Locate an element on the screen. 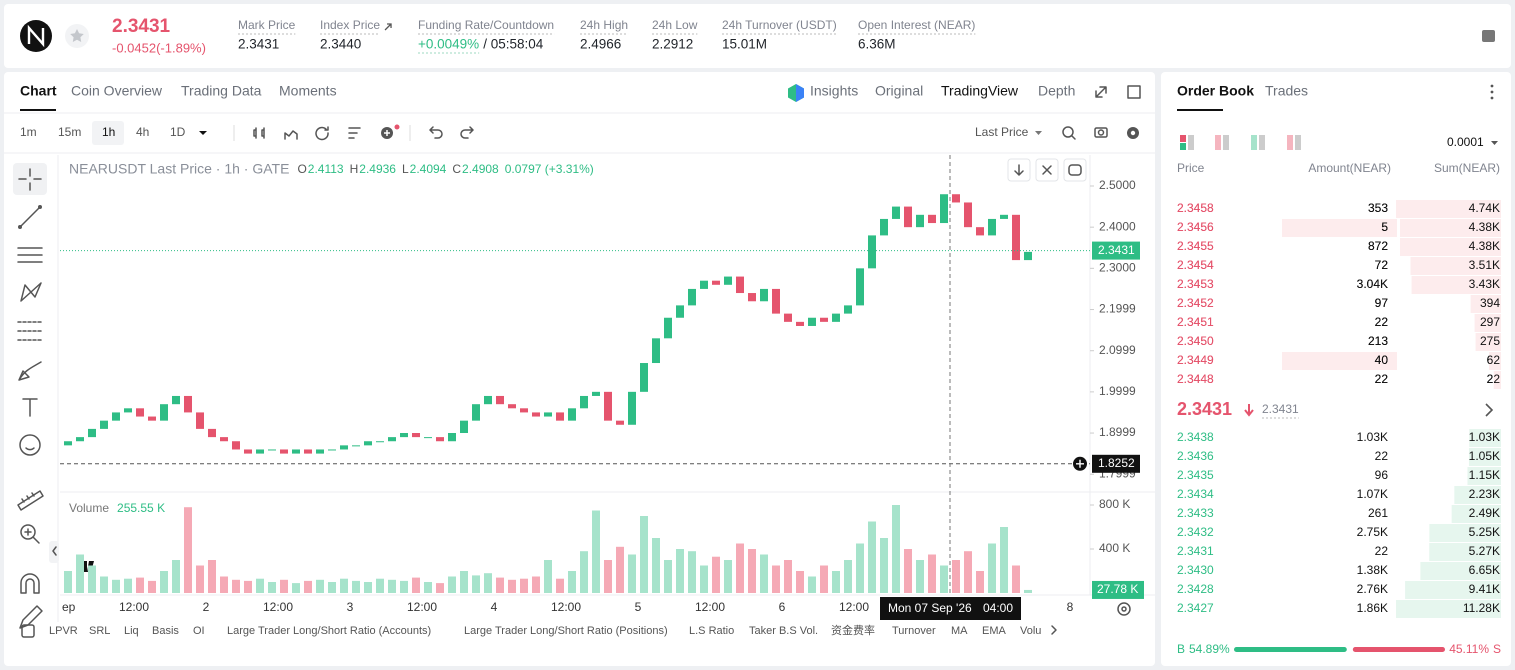  order-amount: 22 is located at coordinates (1382, 379).